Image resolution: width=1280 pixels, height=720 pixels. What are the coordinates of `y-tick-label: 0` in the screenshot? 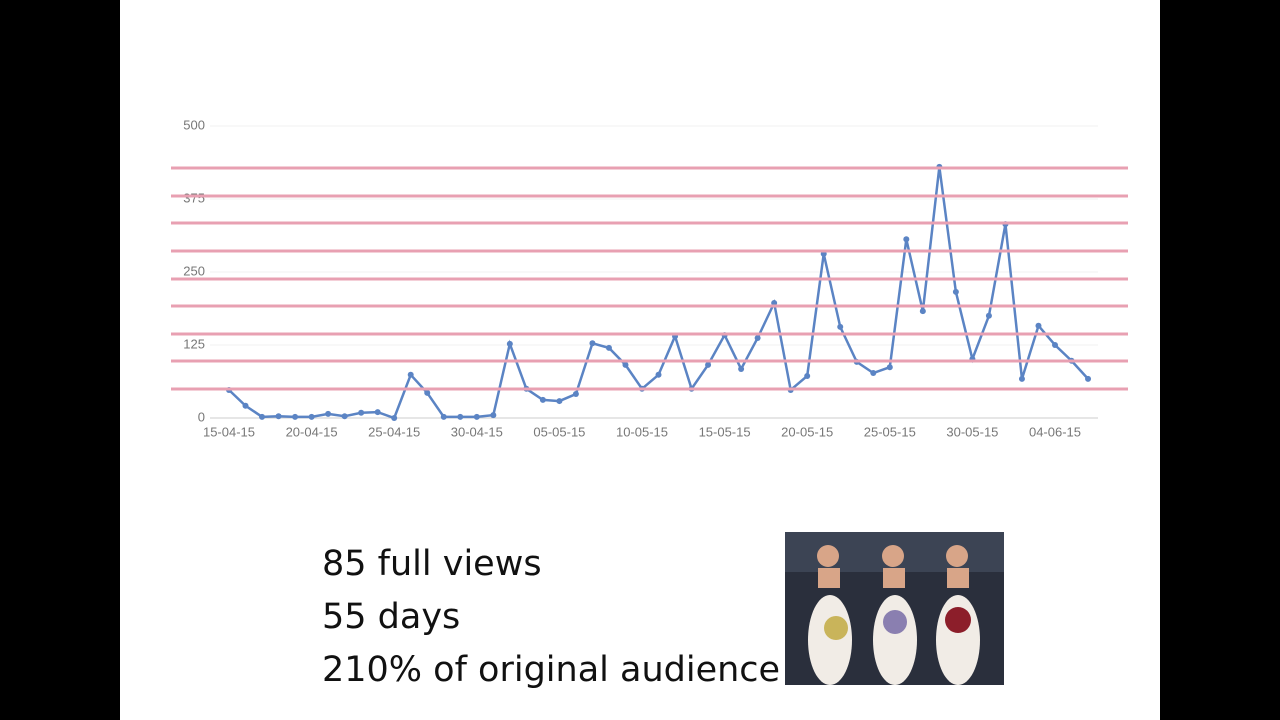 It's located at (201, 416).